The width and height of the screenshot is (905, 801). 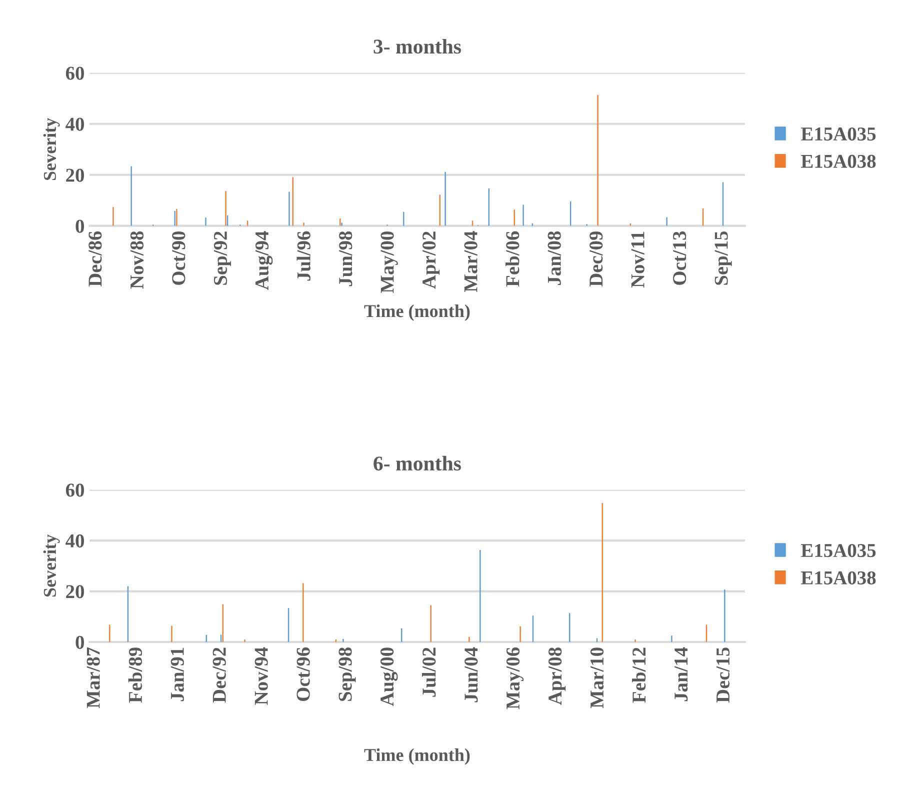 I want to click on x-tick-label: Feb/06, so click(x=513, y=259).